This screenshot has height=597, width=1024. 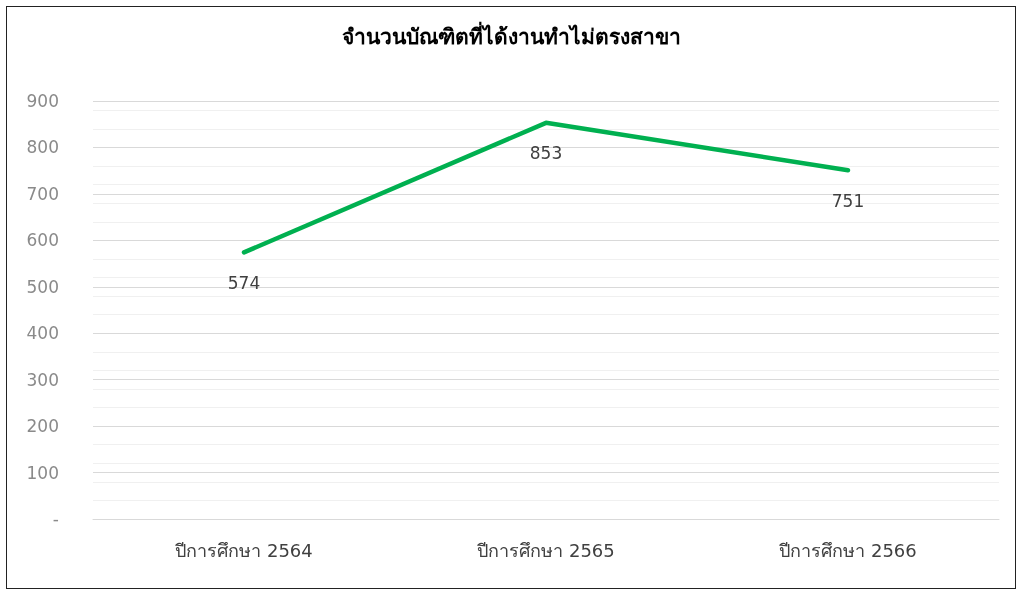 I want to click on y-tick-label: 200, so click(x=42, y=426).